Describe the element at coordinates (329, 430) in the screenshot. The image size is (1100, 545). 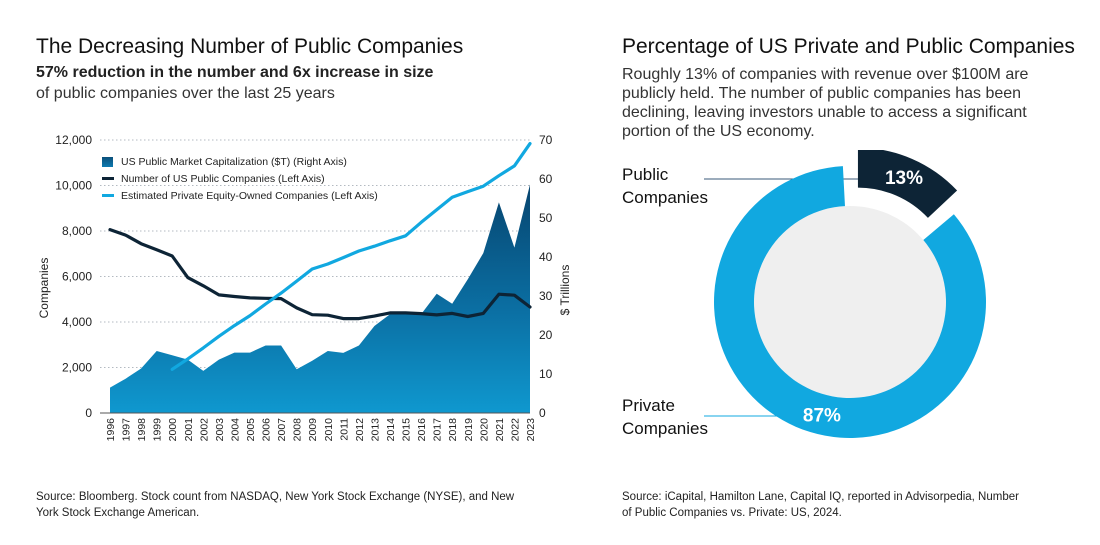
I see `x-axis-tick-label: 2010` at that location.